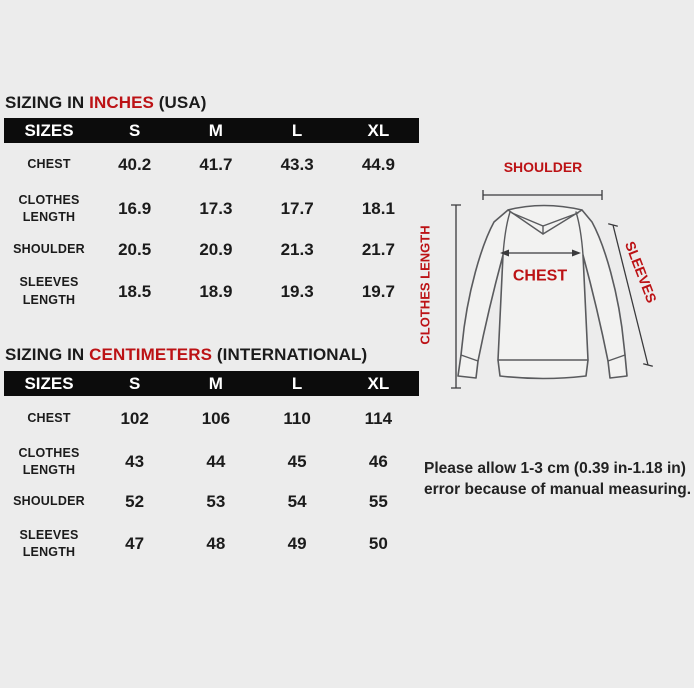 Image resolution: width=694 pixels, height=688 pixels. I want to click on note-line-1: Please allow 1-3 cm (0.39 in-1.18 in), so click(555, 468).